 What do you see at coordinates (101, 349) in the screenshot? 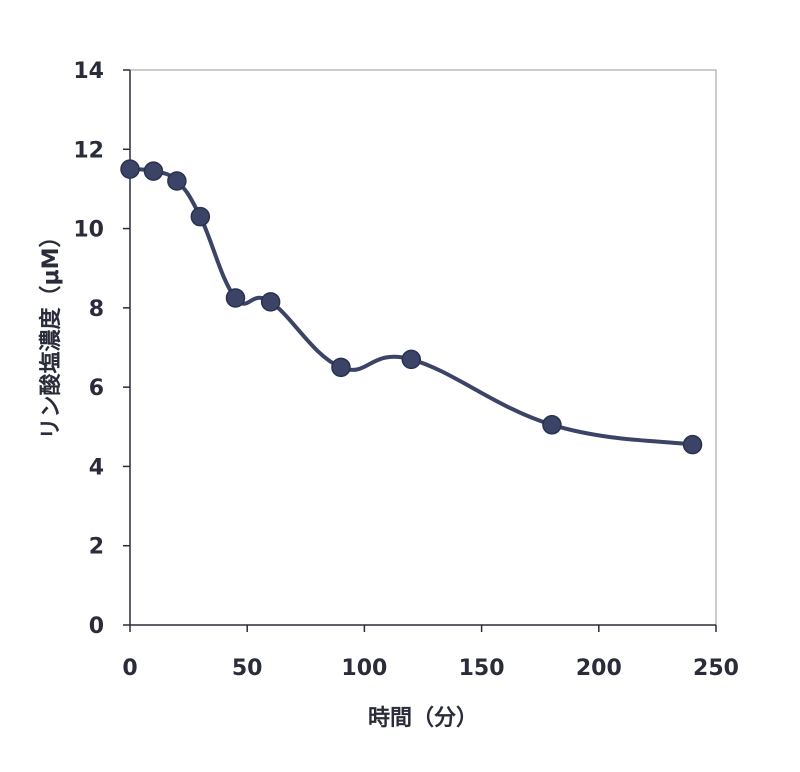
I see `y-axis-ticks: 0 2 4 6 8 10 12 14` at bounding box center [101, 349].